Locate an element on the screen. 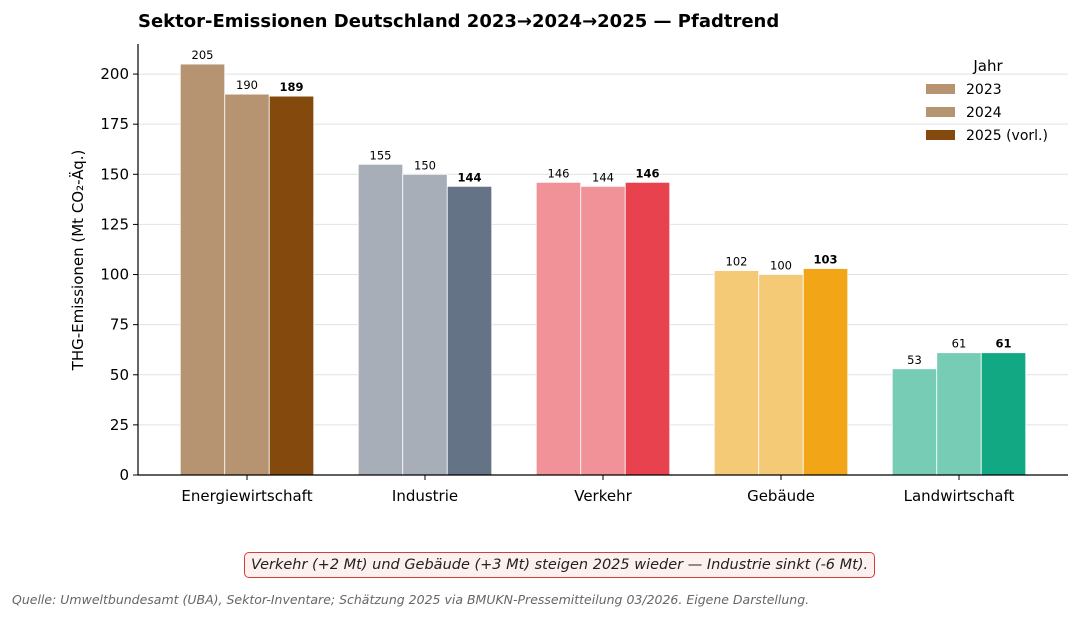 The image size is (1080, 617). value-label-verkehr-2024: 144 is located at coordinates (603, 177).